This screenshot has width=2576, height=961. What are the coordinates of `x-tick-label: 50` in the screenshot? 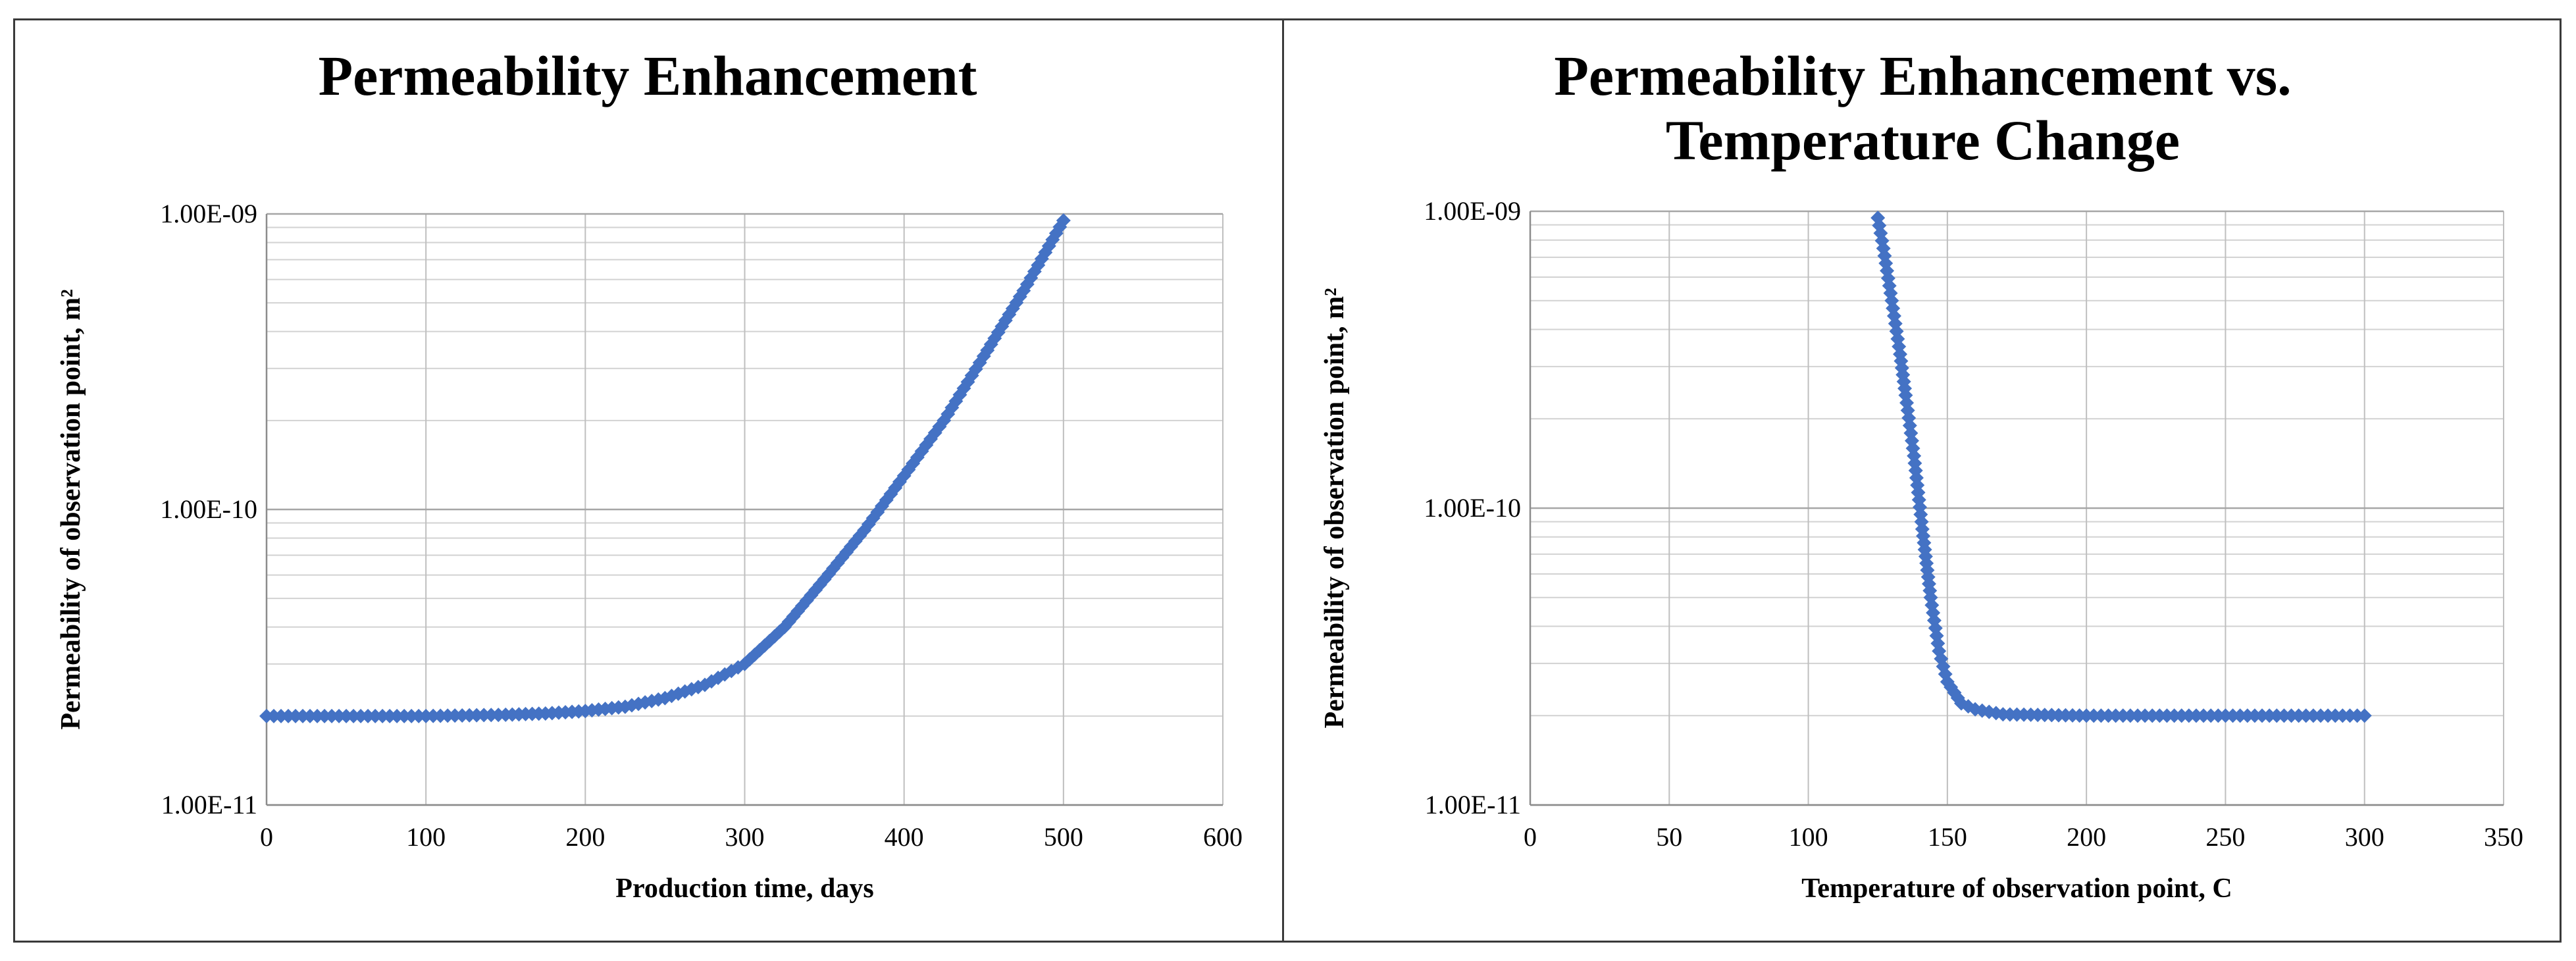 It's located at (1669, 837).